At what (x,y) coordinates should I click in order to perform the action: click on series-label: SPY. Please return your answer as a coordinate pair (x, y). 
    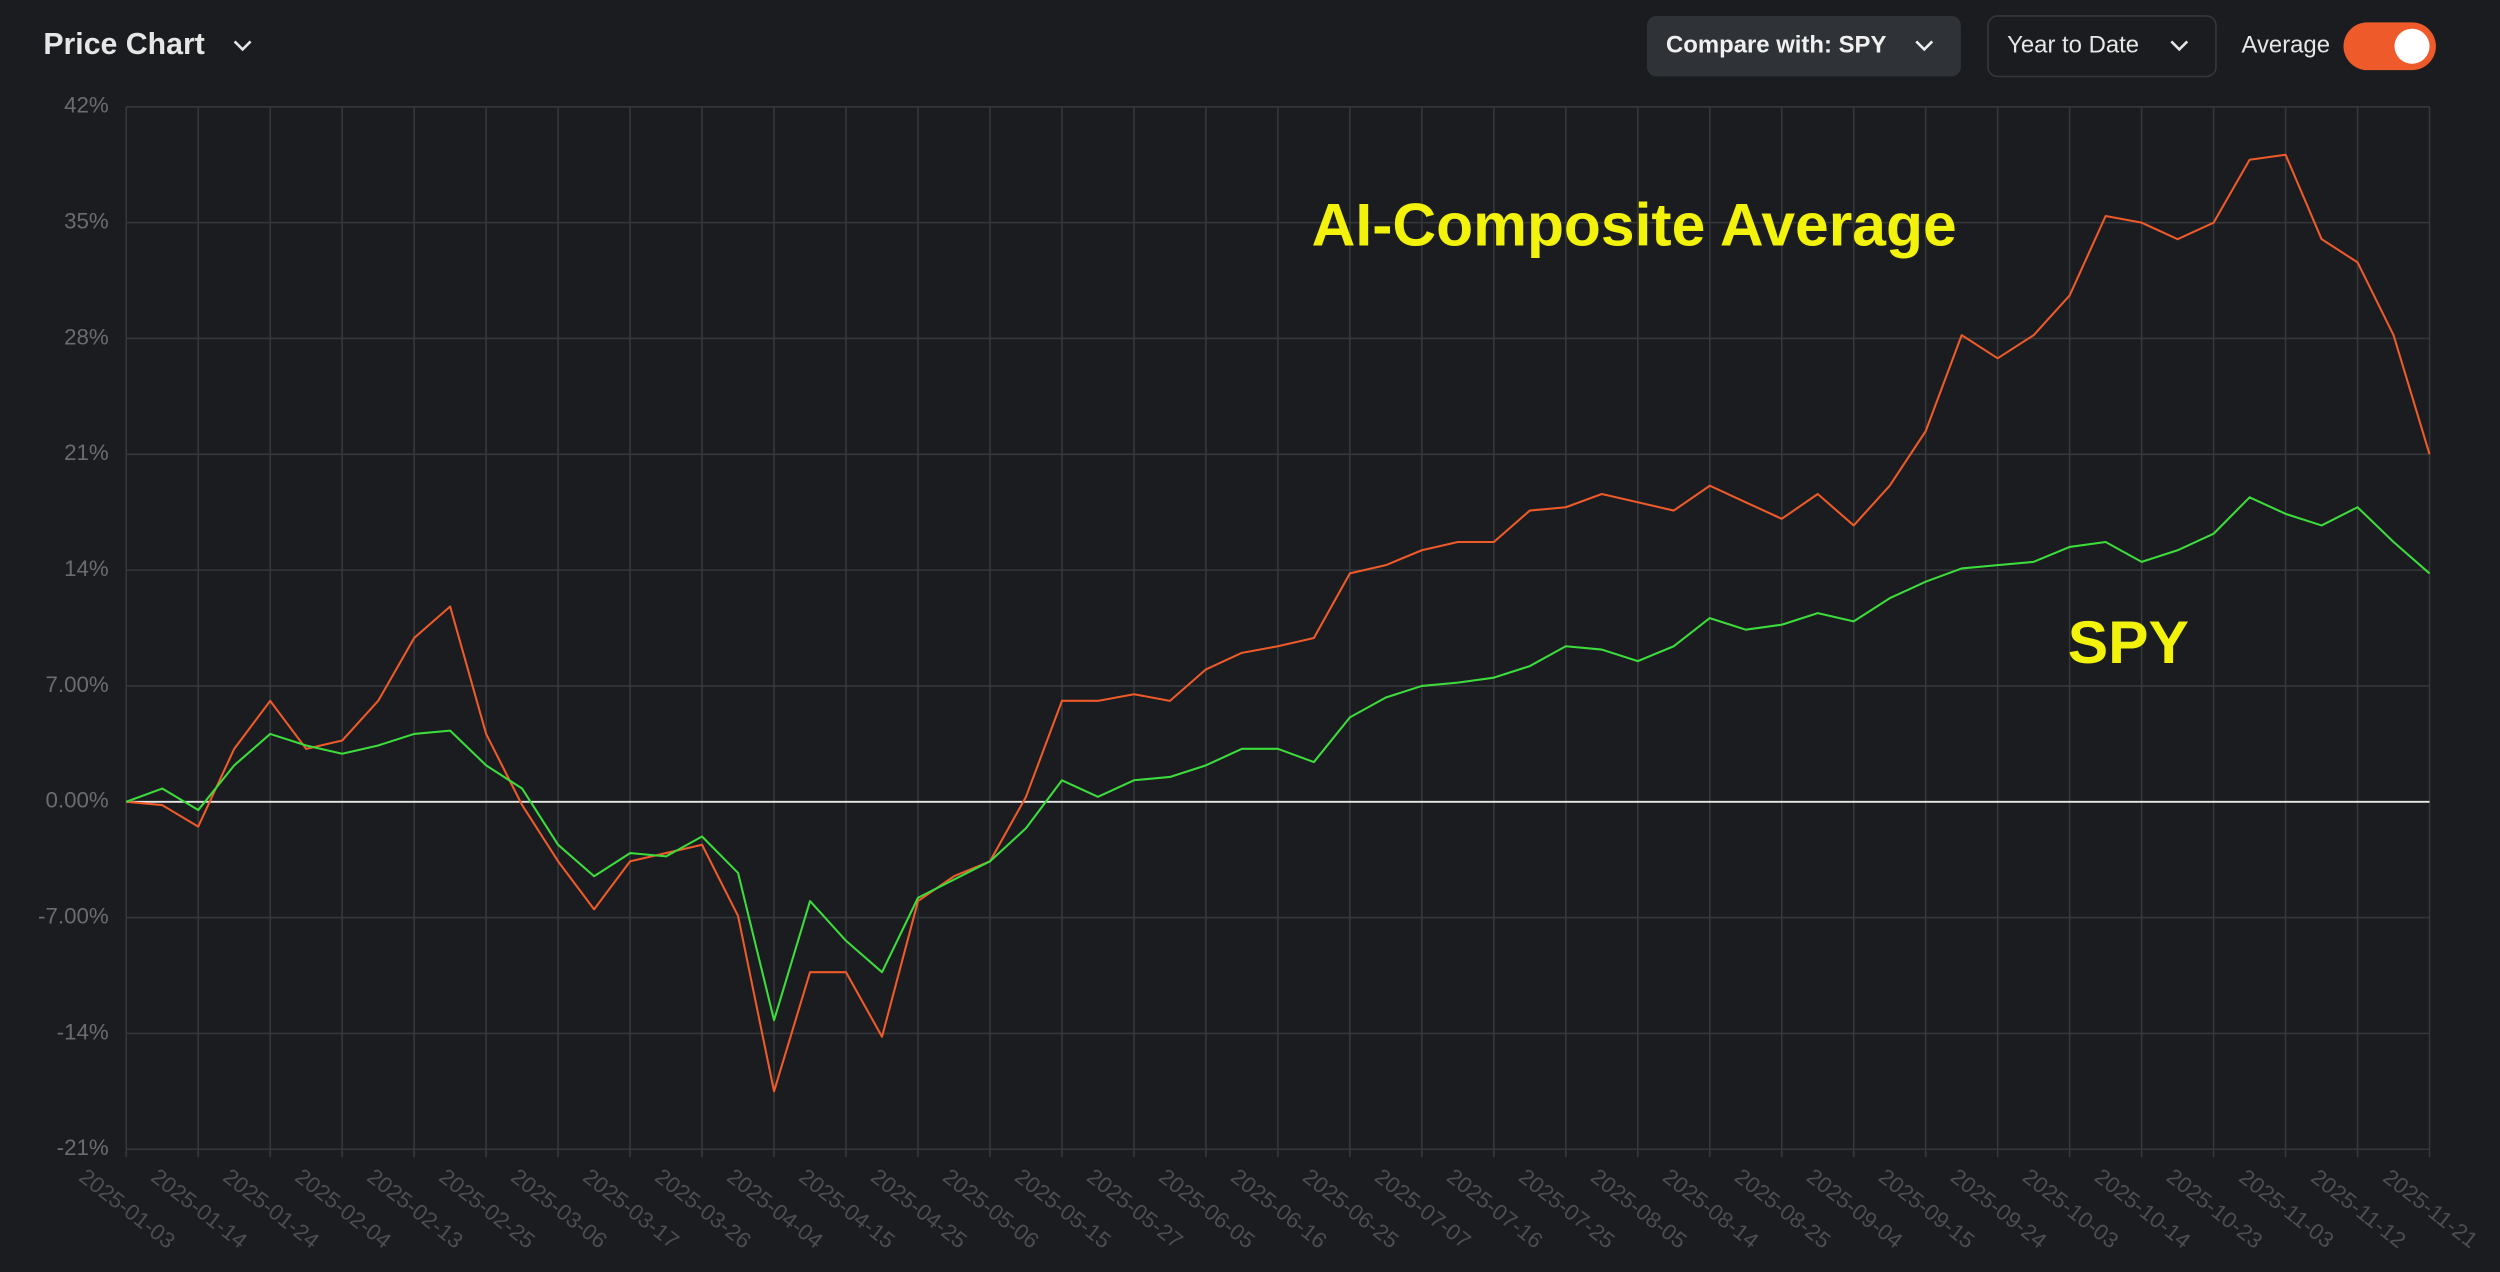
    Looking at the image, I should click on (2128, 642).